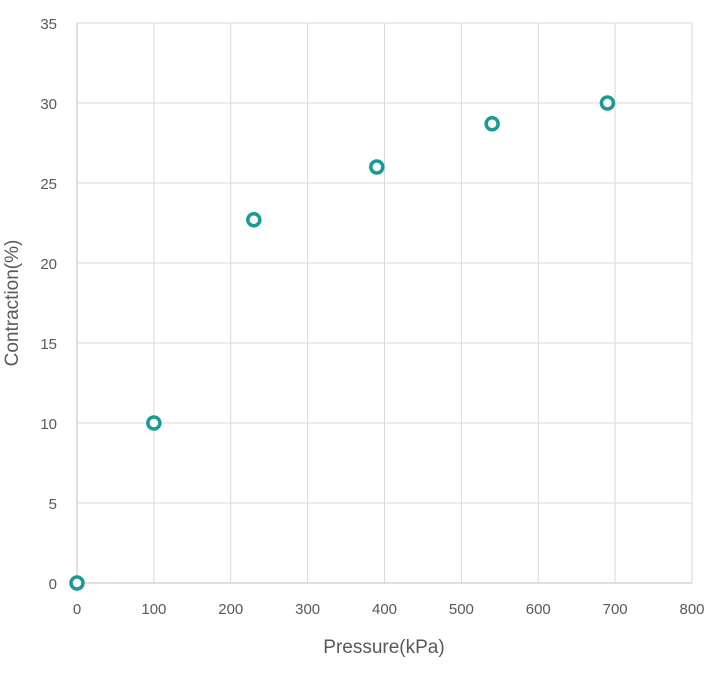 This screenshot has width=720, height=688. I want to click on x-tick-label: 100, so click(153, 609).